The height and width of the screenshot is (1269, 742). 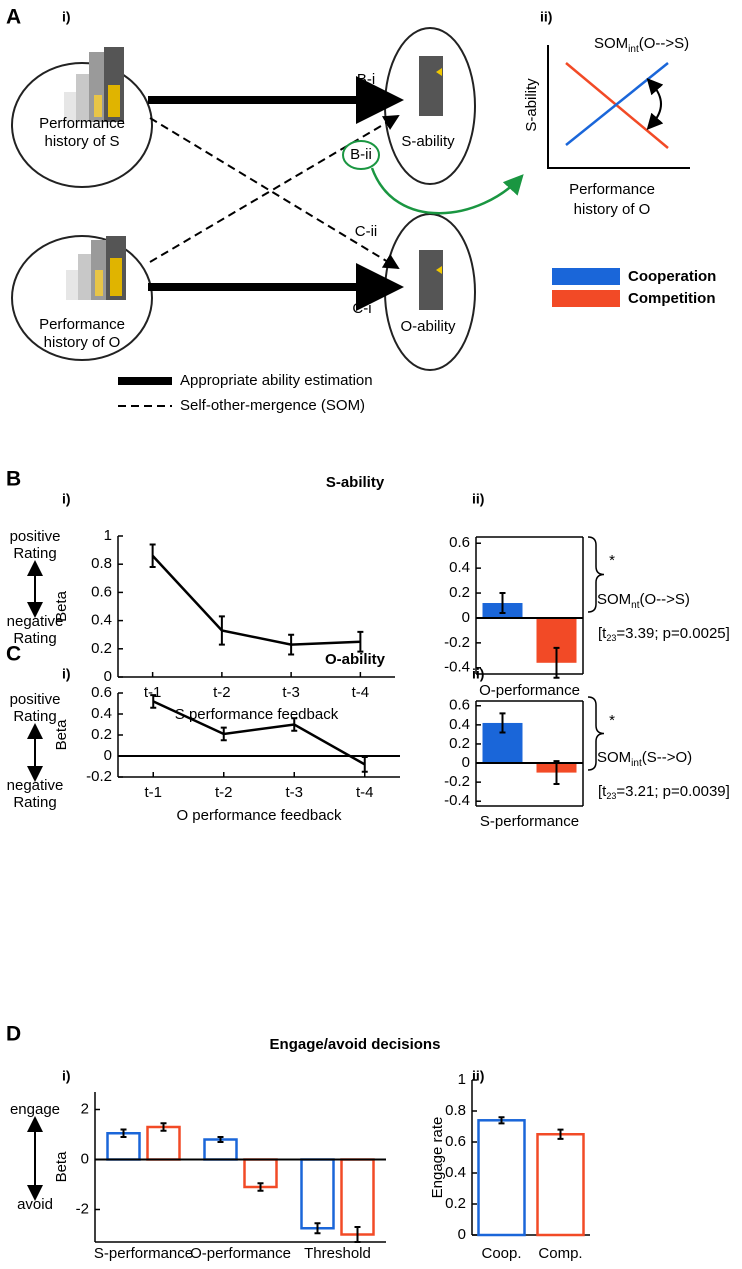 I want to click on som-label: SOMnt(O-->S), so click(x=643, y=601).